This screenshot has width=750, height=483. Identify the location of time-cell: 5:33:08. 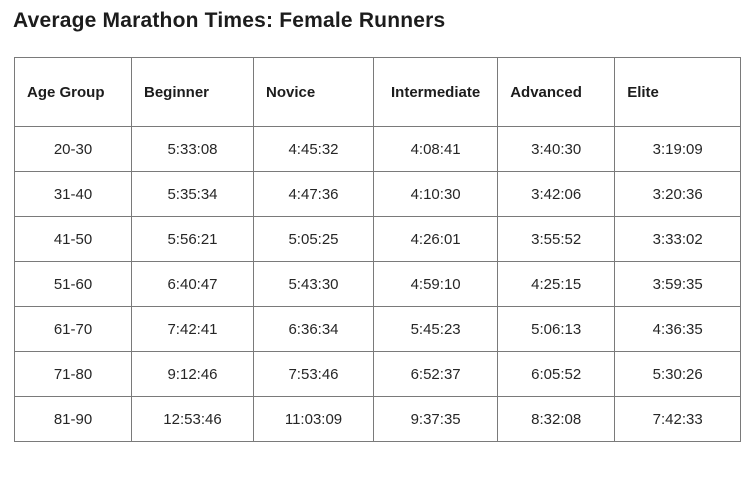
(192, 149).